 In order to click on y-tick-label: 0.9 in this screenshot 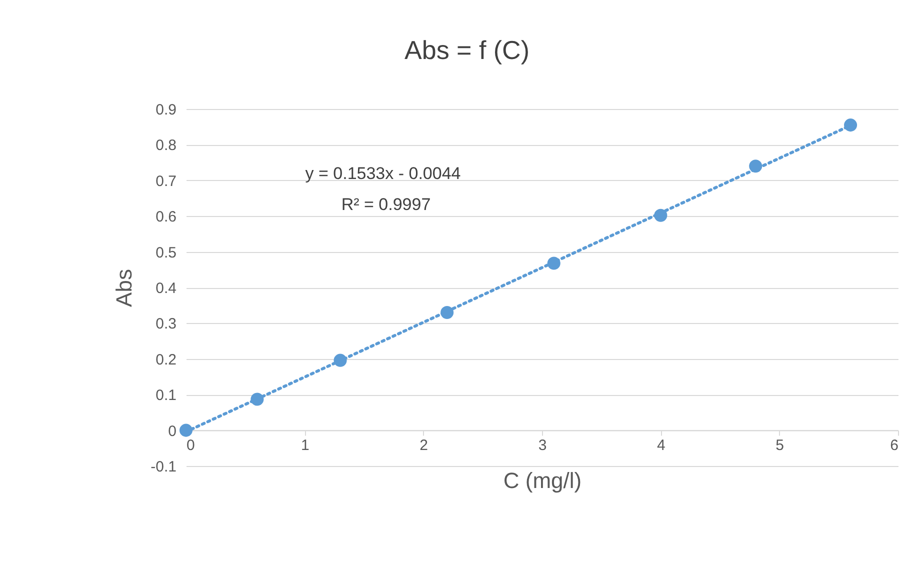, I will do `click(166, 110)`.